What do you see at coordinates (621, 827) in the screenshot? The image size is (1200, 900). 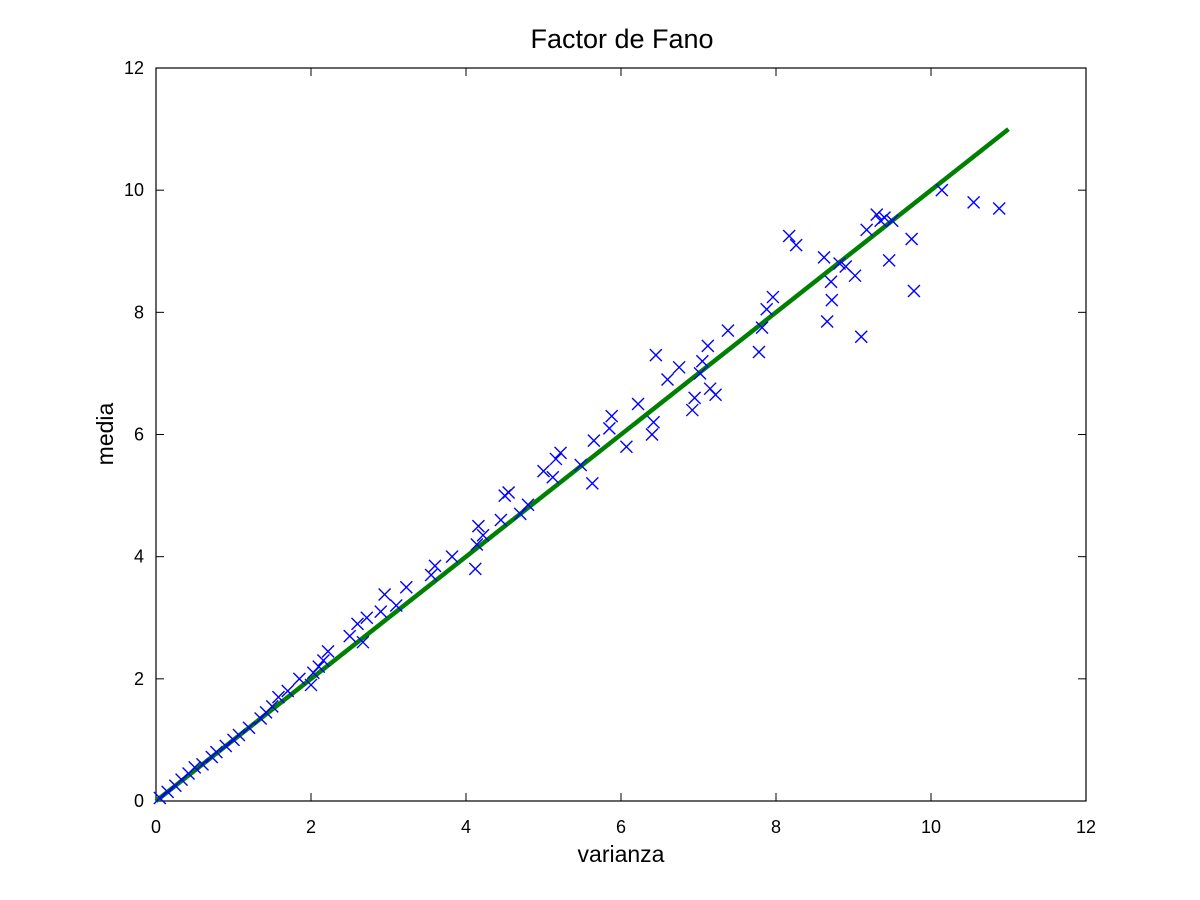 I see `x-tick-label: 6` at bounding box center [621, 827].